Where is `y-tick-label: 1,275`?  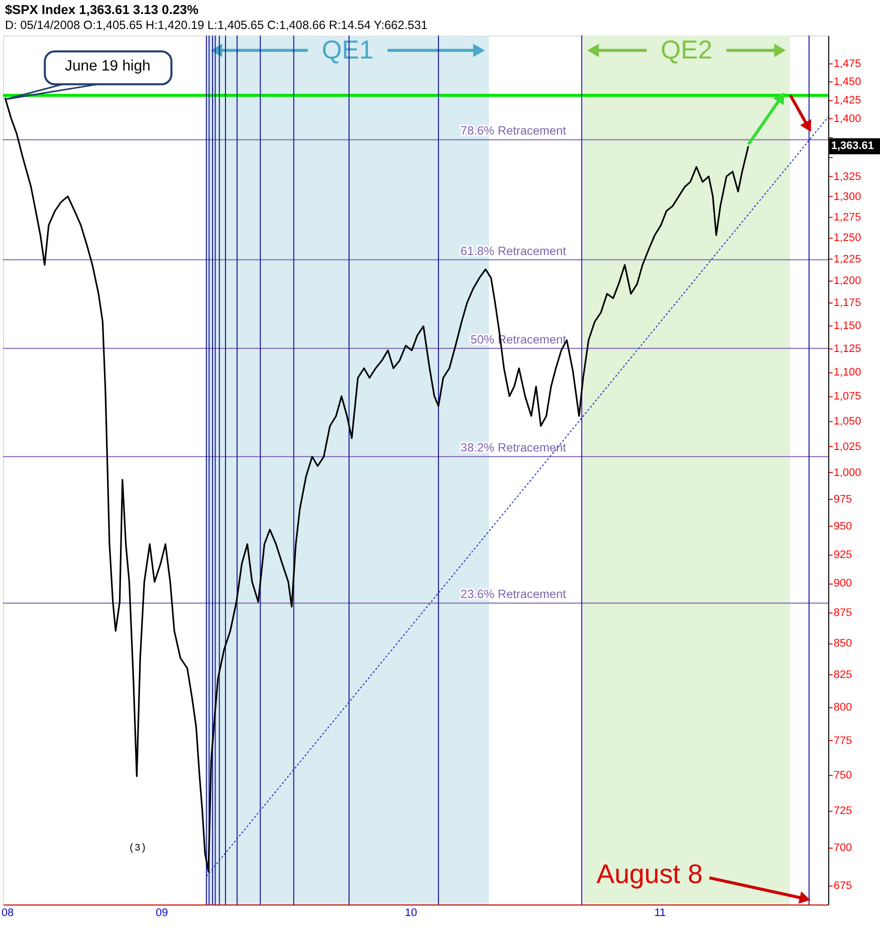 y-tick-label: 1,275 is located at coordinates (848, 217).